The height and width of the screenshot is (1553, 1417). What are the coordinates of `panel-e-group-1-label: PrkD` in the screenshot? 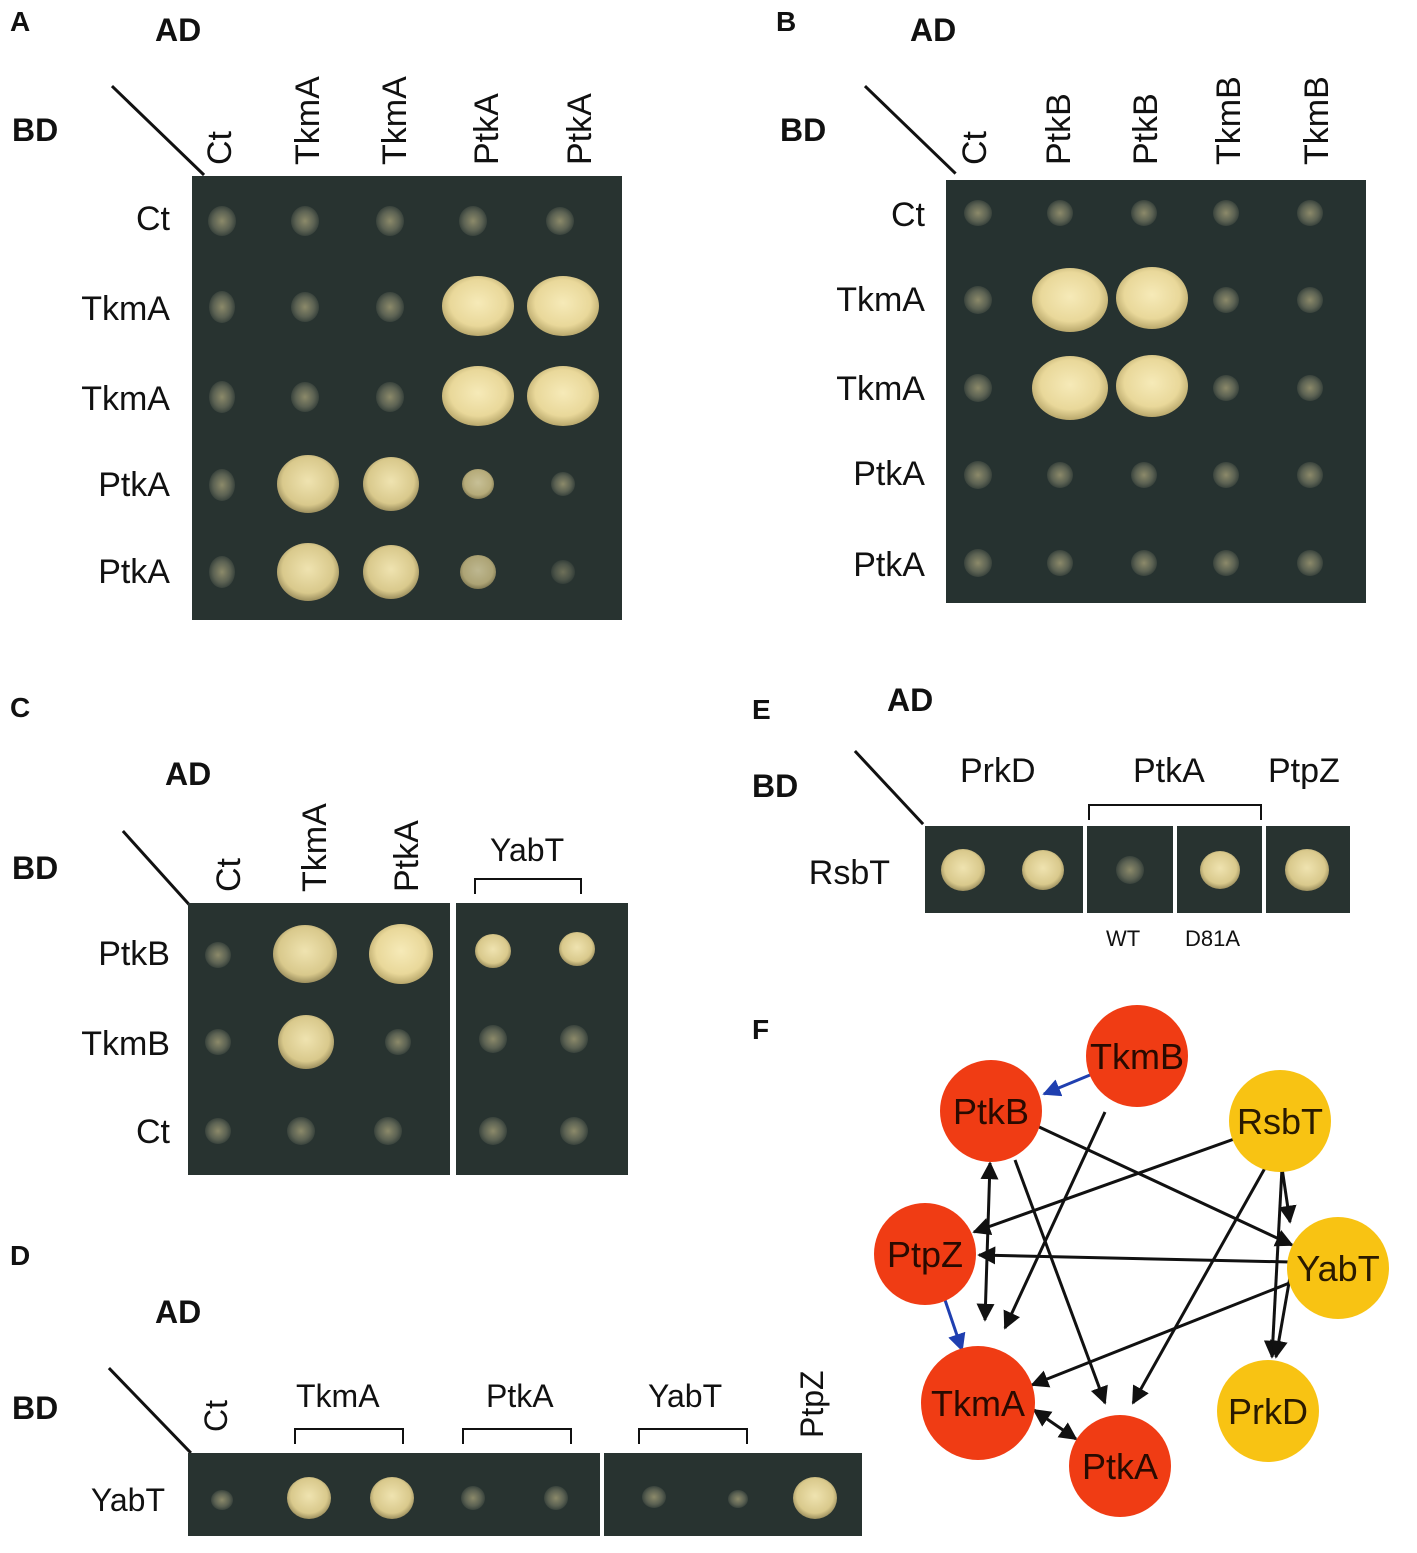 It's located at (998, 771).